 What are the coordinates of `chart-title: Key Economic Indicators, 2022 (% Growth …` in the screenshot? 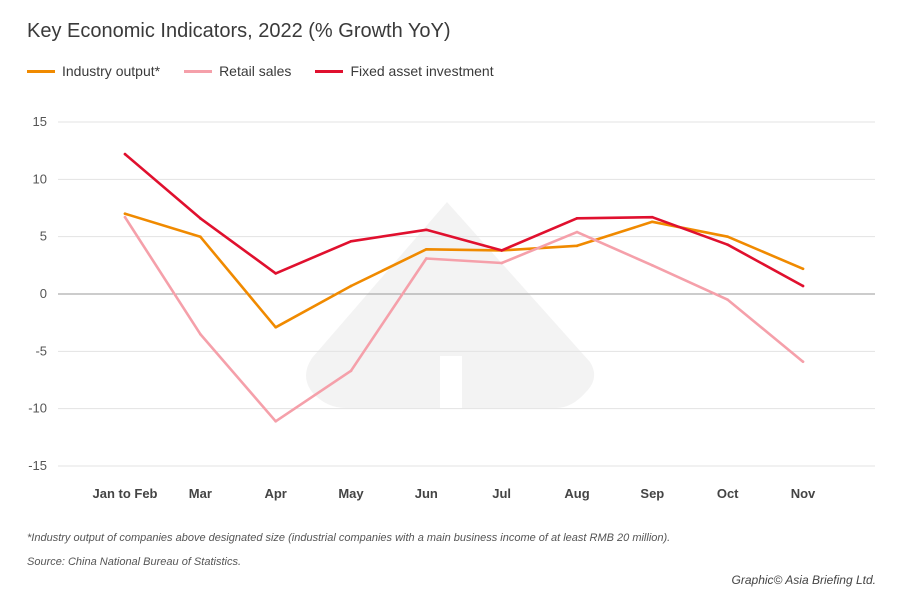 It's located at (239, 31).